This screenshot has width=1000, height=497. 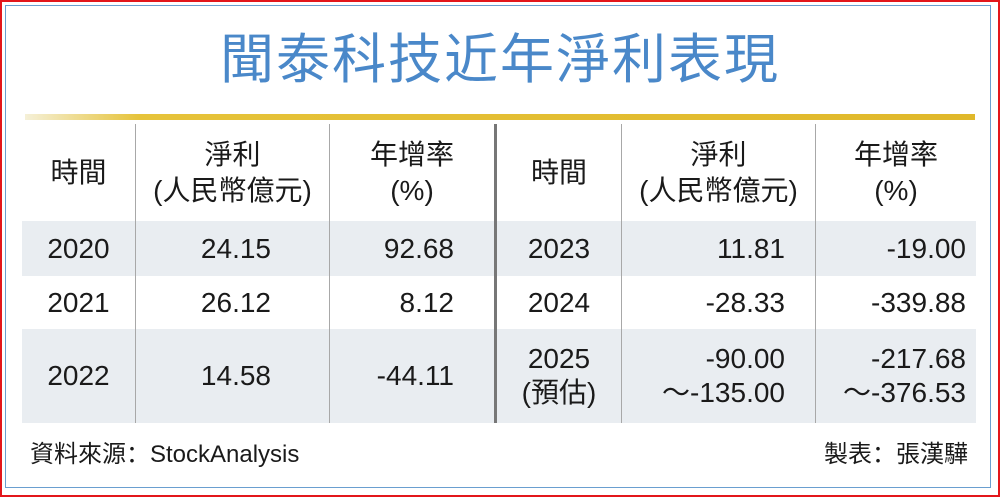 What do you see at coordinates (558, 172) in the screenshot?
I see `col-header-time-2: 時間` at bounding box center [558, 172].